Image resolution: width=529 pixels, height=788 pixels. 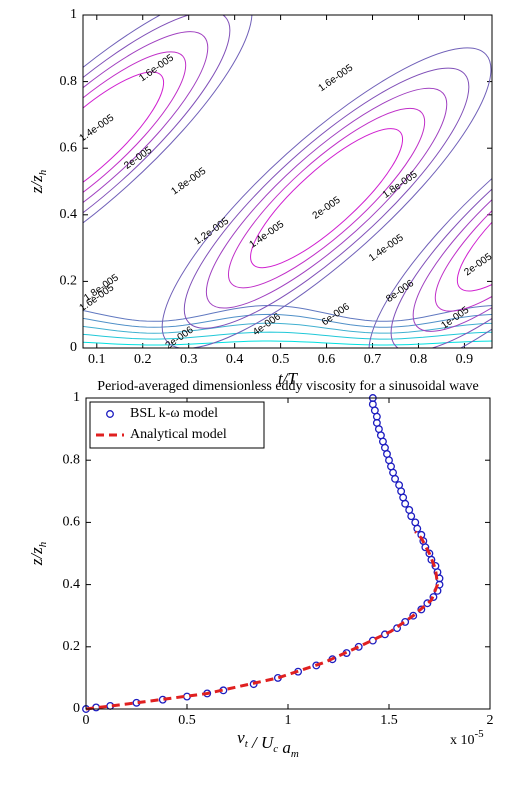 I want to click on x-tick-label: 1.5, so click(x=389, y=720).